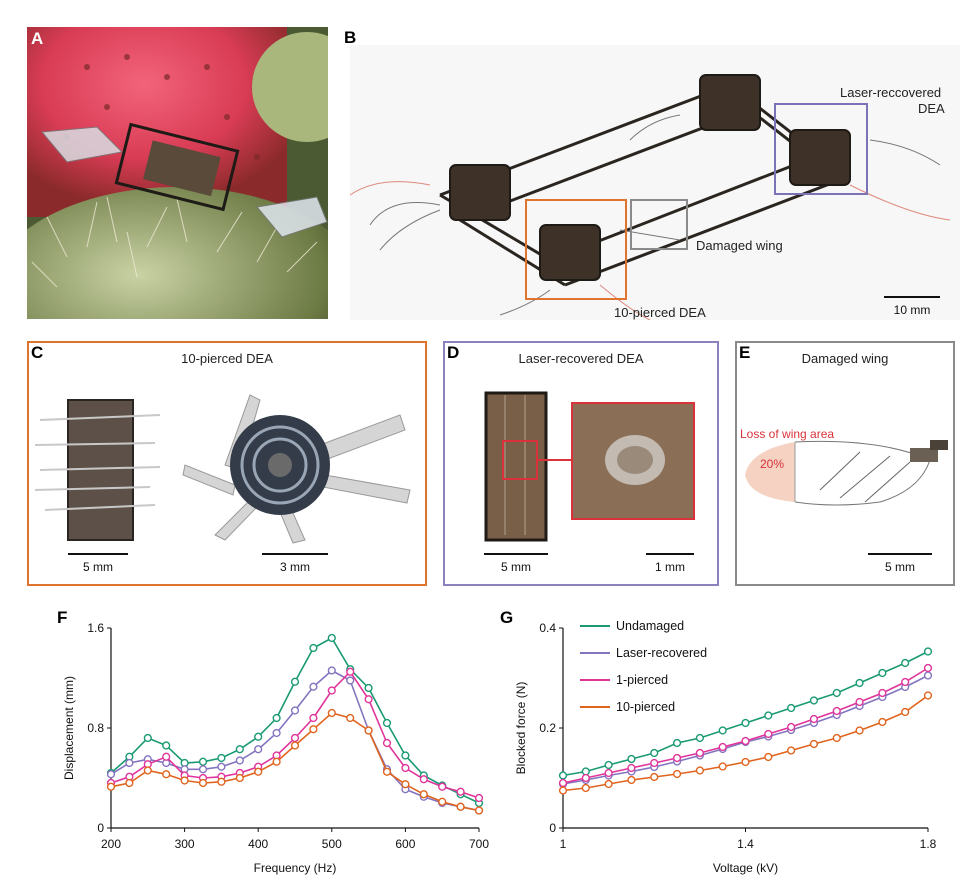  Describe the element at coordinates (931, 108) in the screenshot. I see `b-annot-laser-line2: DEA` at that location.